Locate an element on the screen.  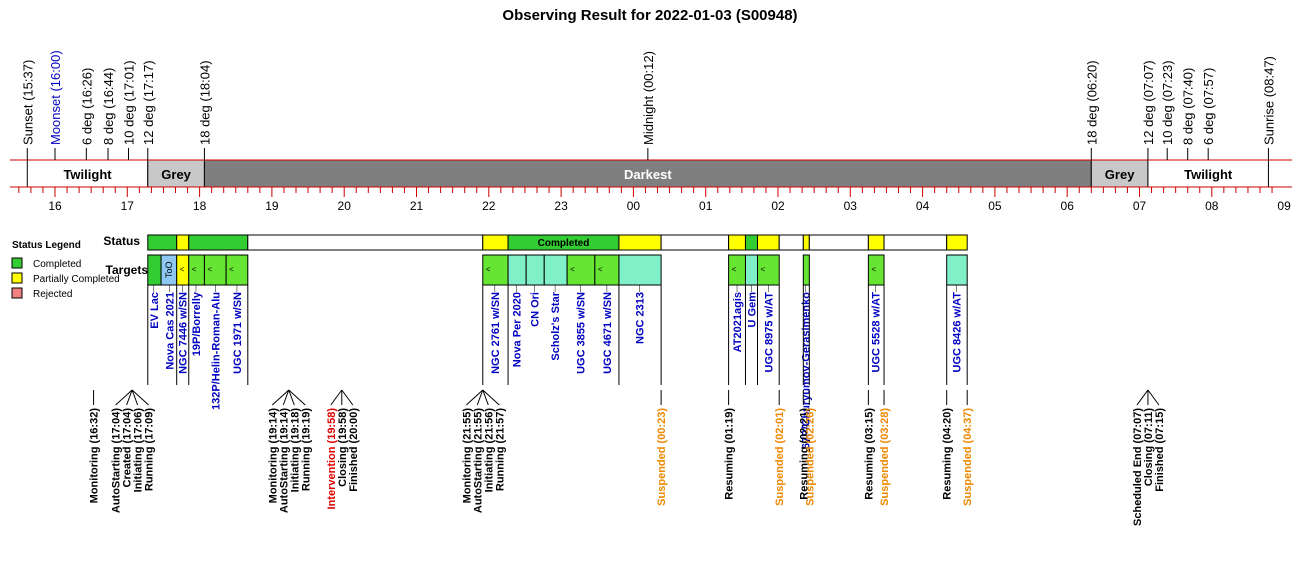
target-name-label: NGC 2761 w/SN is located at coordinates (496, 333).